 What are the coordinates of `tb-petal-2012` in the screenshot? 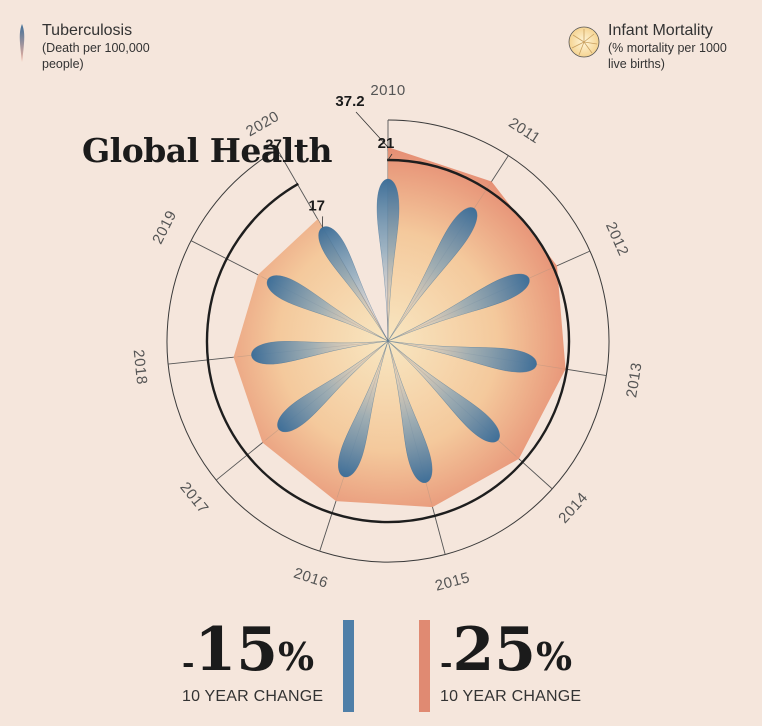 It's located at (458, 307).